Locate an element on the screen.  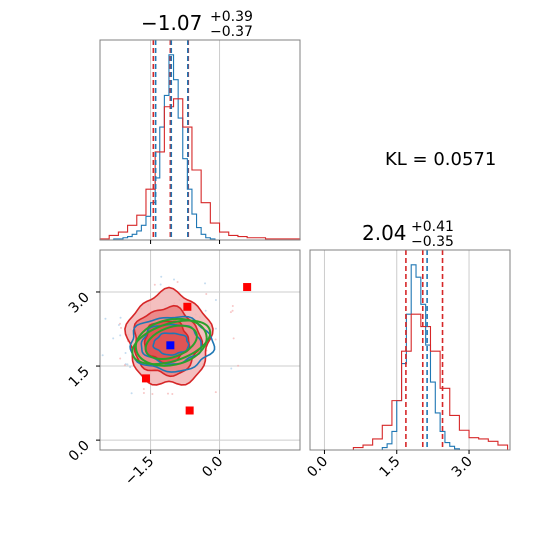
grid-lines is located at coordinates (185, 140).